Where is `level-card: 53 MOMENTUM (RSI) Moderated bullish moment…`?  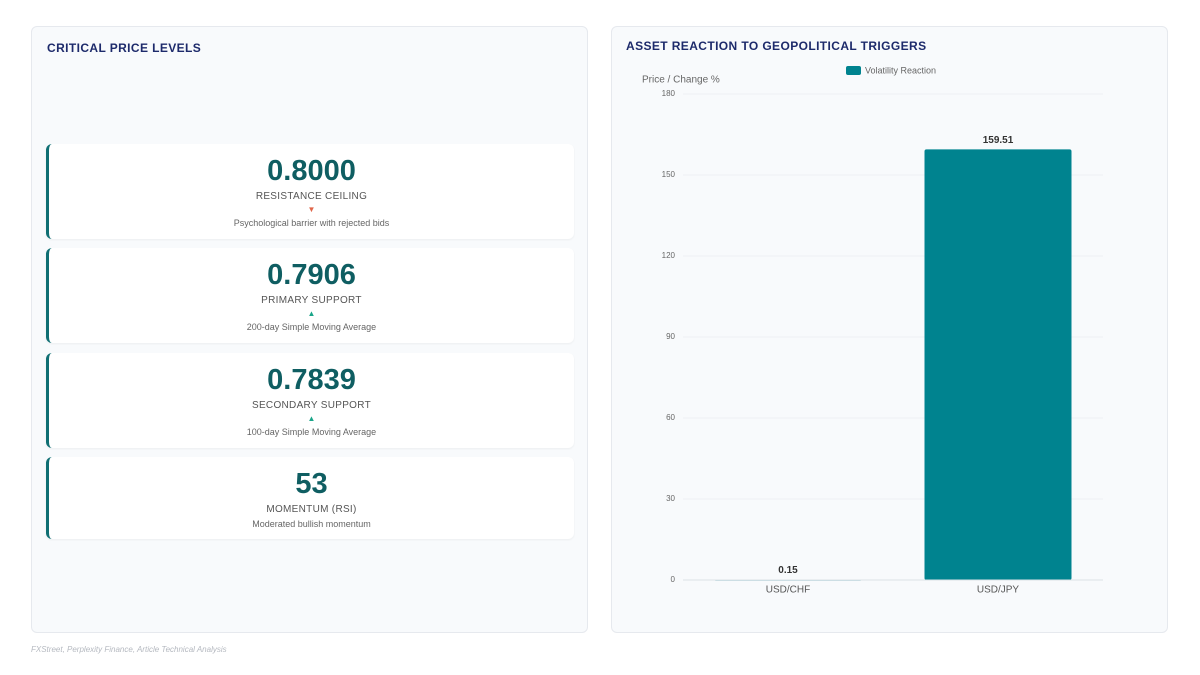
level-card: 53 MOMENTUM (RSI) Moderated bullish moment… is located at coordinates (310, 498).